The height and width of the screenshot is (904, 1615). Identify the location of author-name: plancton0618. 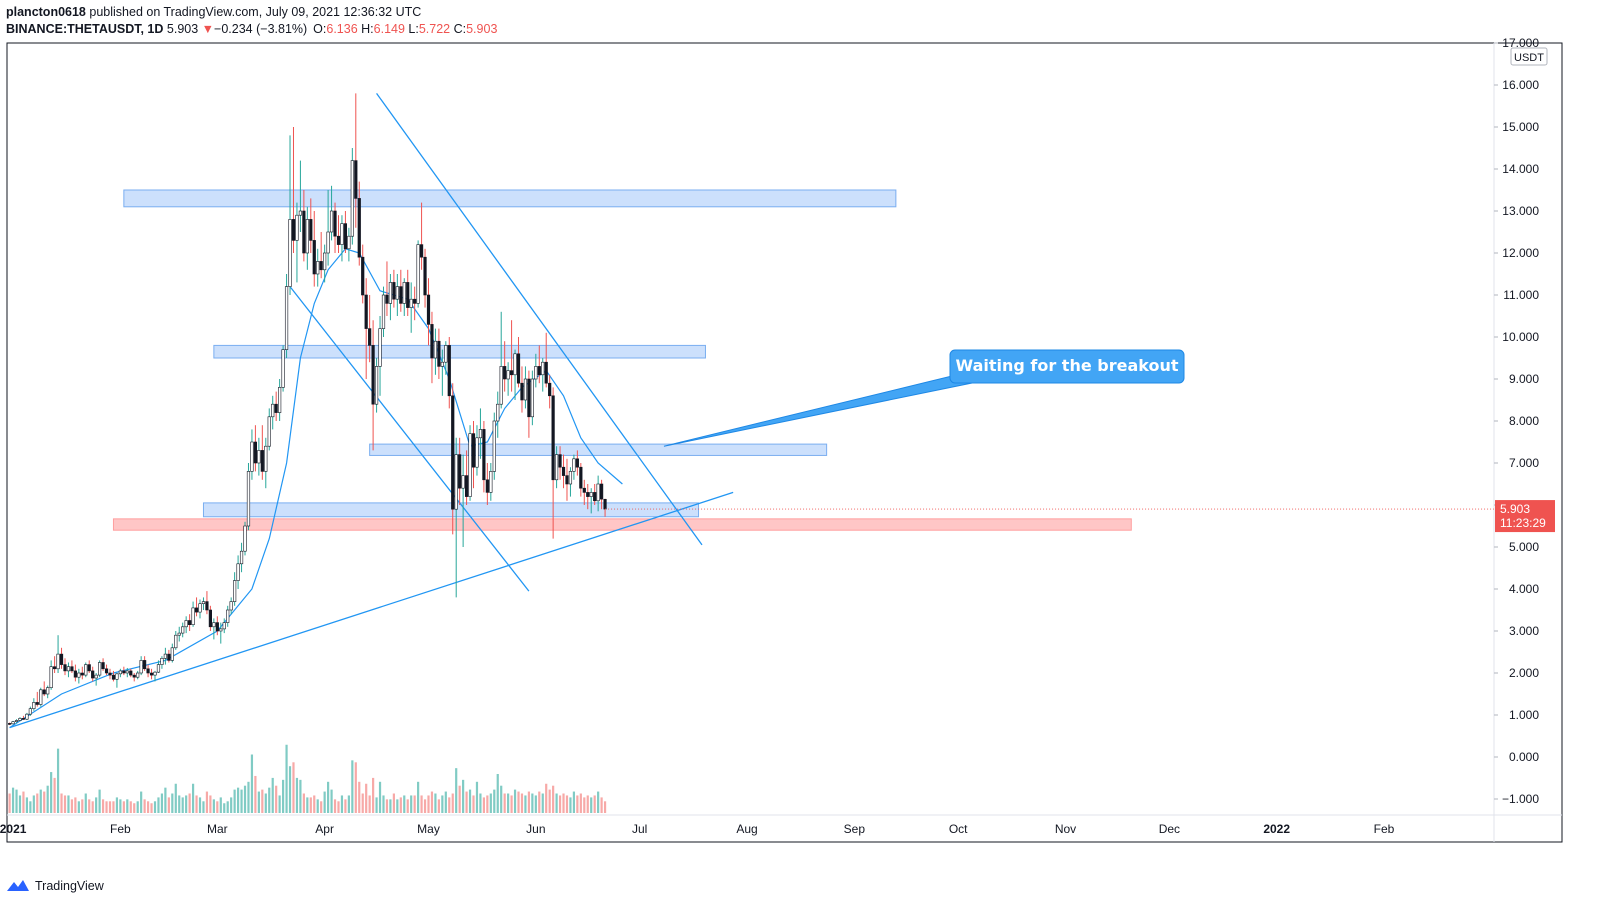
(46, 12).